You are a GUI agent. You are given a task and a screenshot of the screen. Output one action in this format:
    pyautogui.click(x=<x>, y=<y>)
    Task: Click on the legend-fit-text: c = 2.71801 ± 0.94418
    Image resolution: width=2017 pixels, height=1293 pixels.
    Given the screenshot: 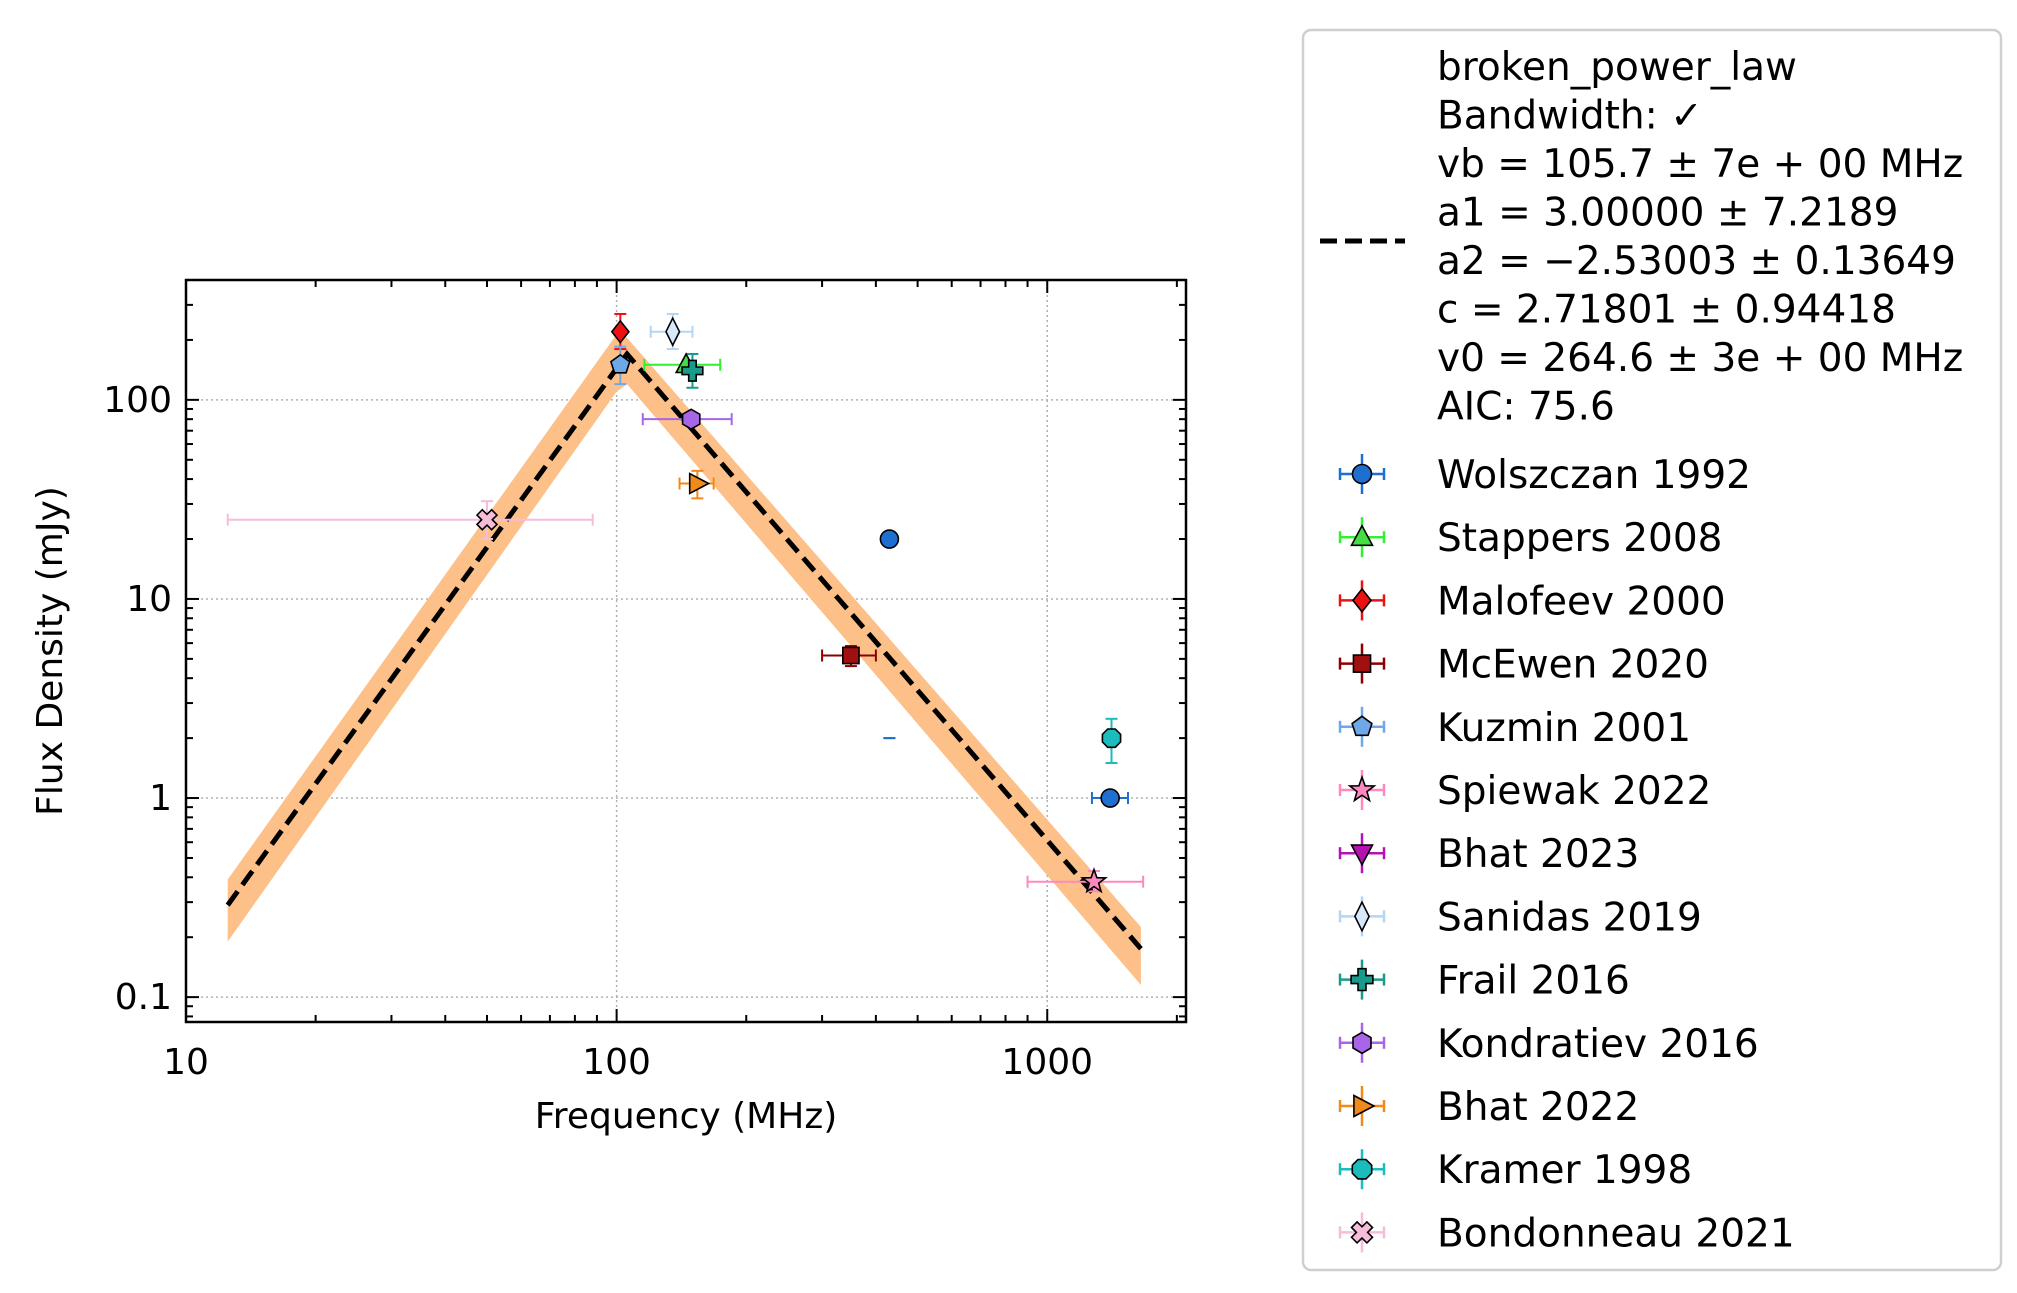 What is the action you would take?
    pyautogui.click(x=1666, y=310)
    